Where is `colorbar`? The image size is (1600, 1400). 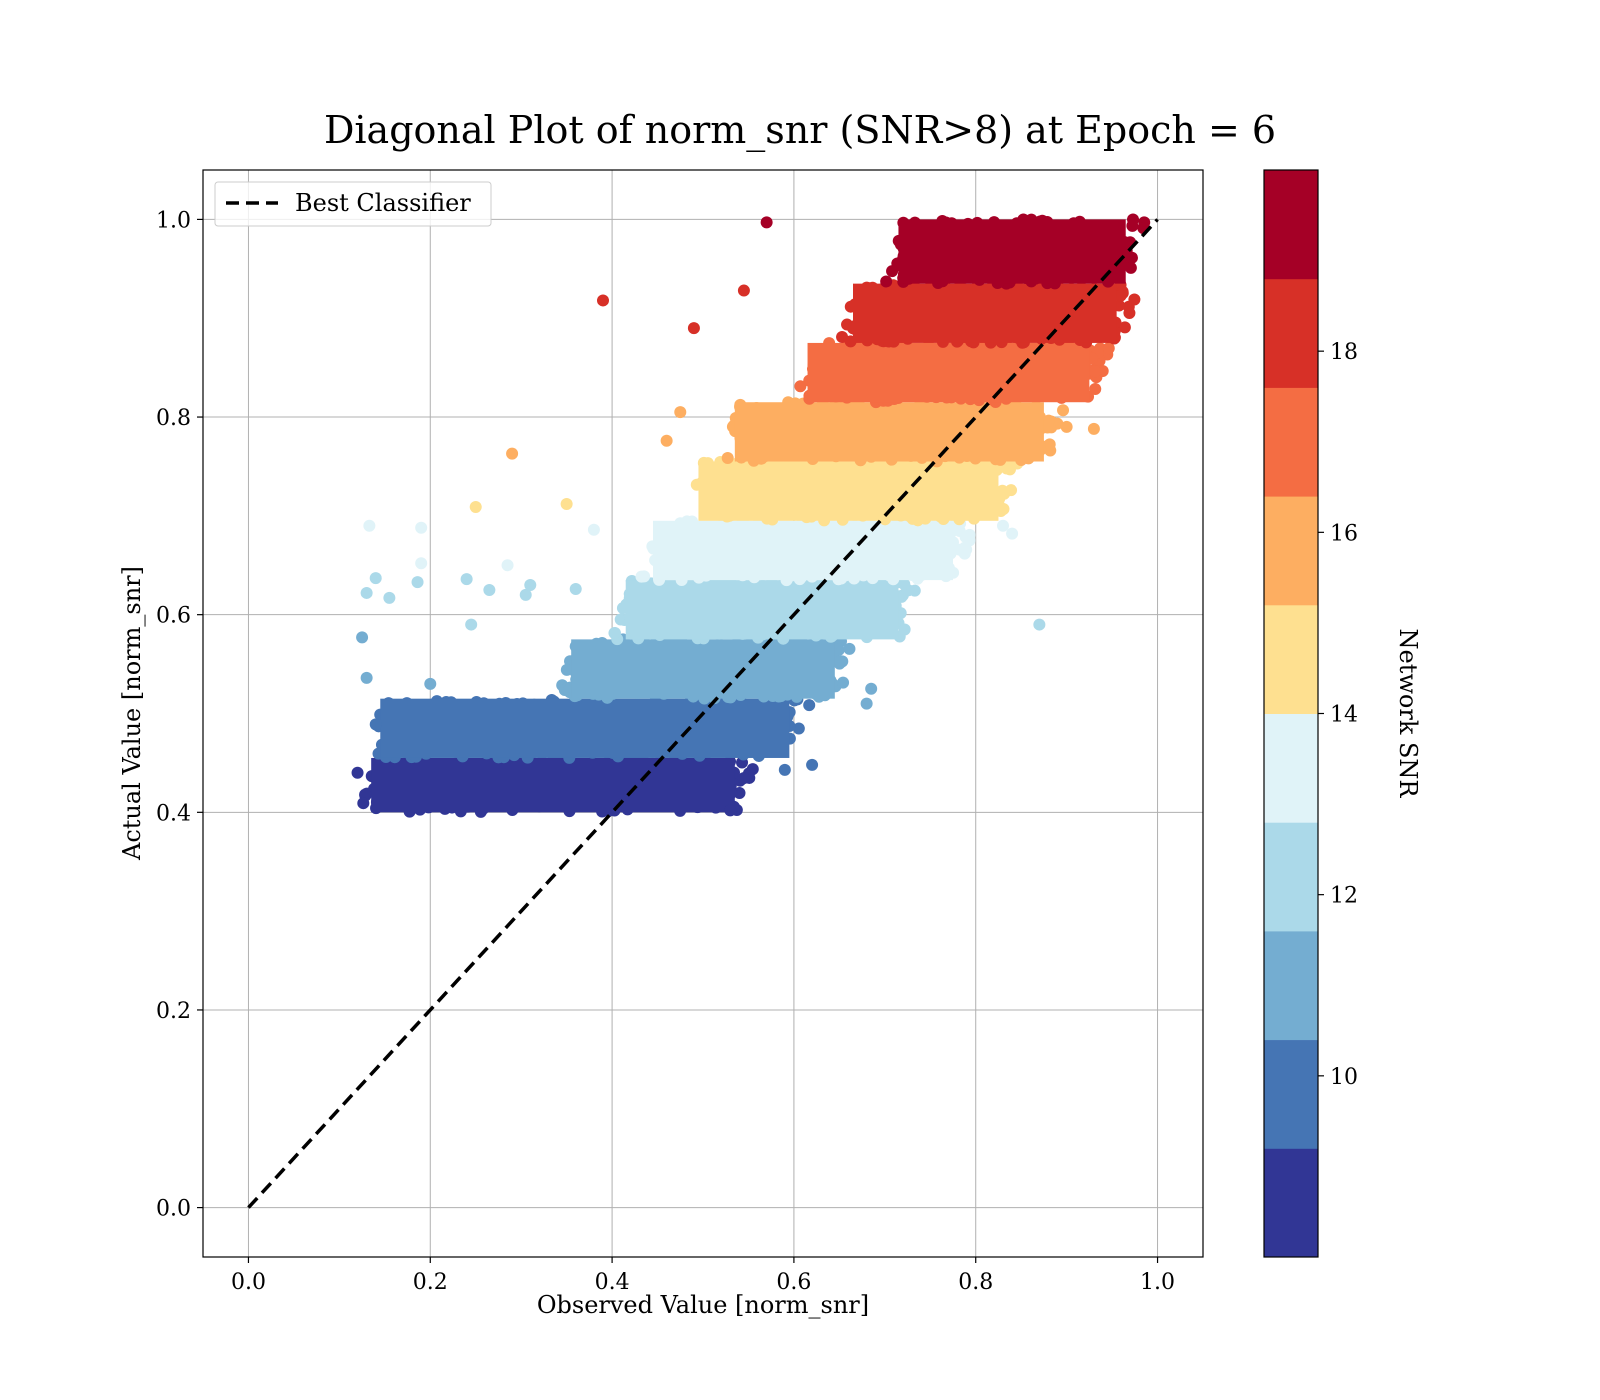 colorbar is located at coordinates (1291, 713).